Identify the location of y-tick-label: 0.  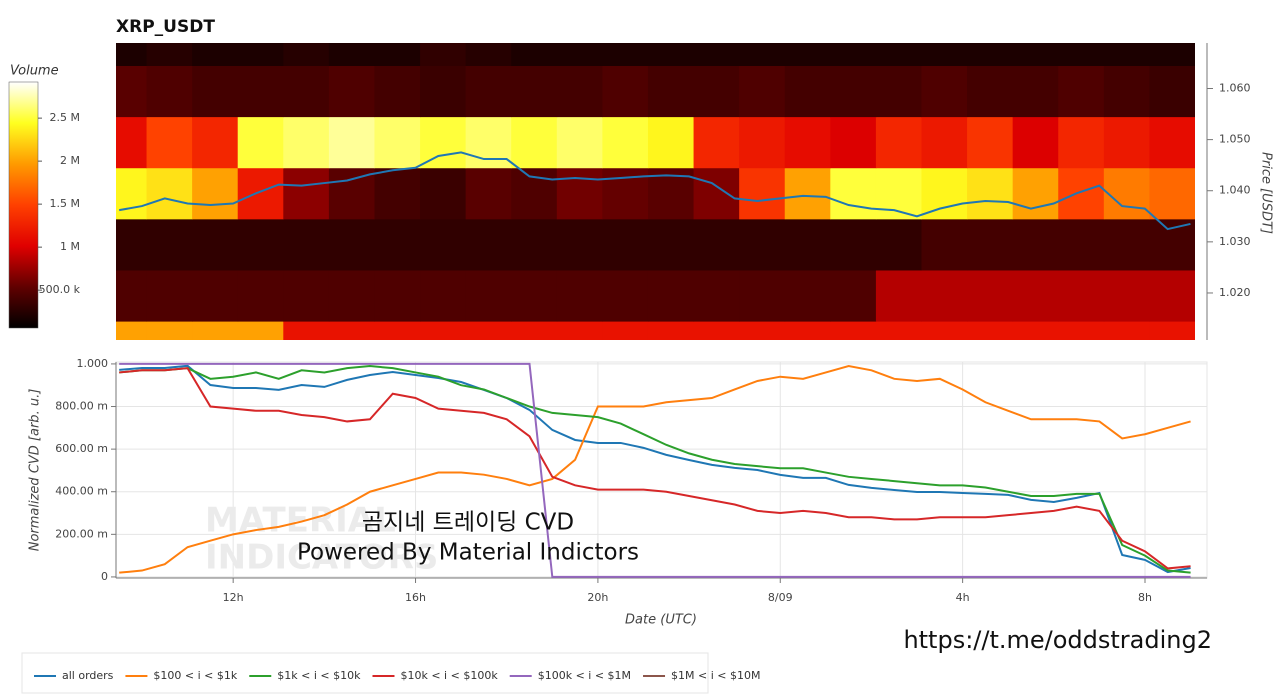
(104, 576).